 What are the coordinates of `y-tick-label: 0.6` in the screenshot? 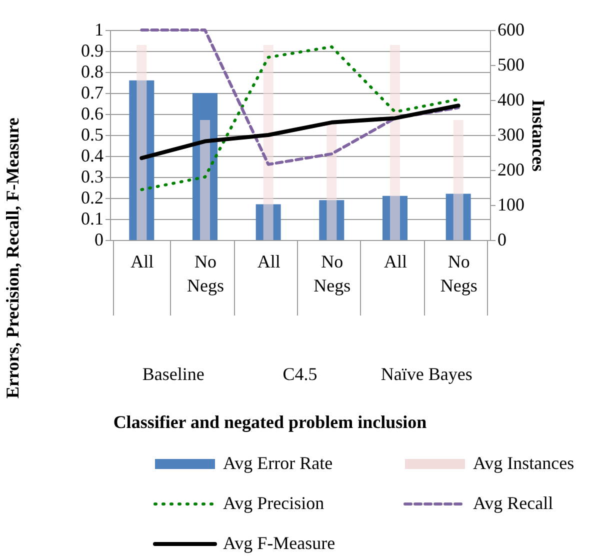 It's located at (92, 114).